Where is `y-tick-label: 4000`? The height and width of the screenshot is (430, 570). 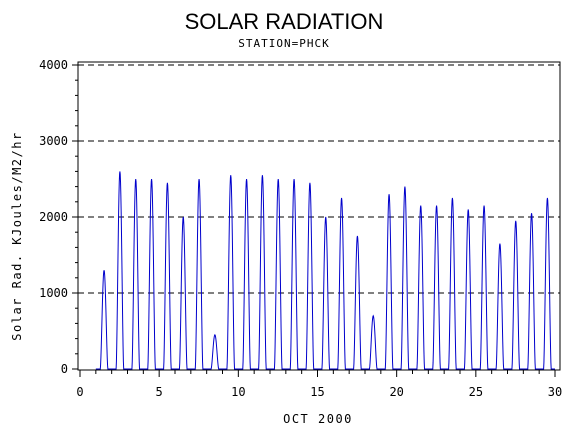
y-tick-label: 4000 is located at coordinates (53, 65).